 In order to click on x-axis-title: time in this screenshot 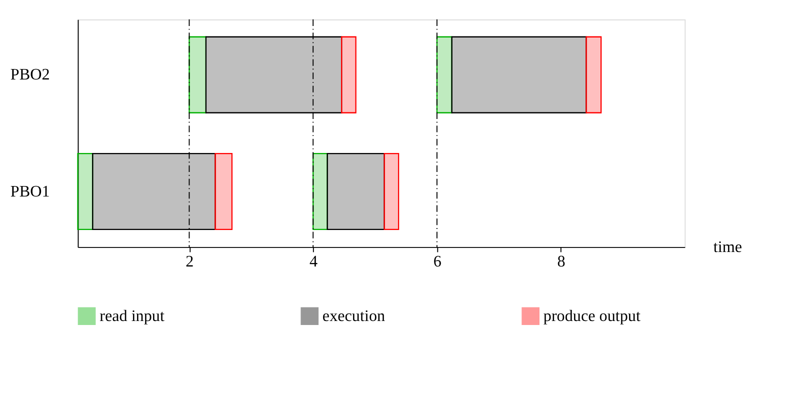, I will do `click(727, 247)`.